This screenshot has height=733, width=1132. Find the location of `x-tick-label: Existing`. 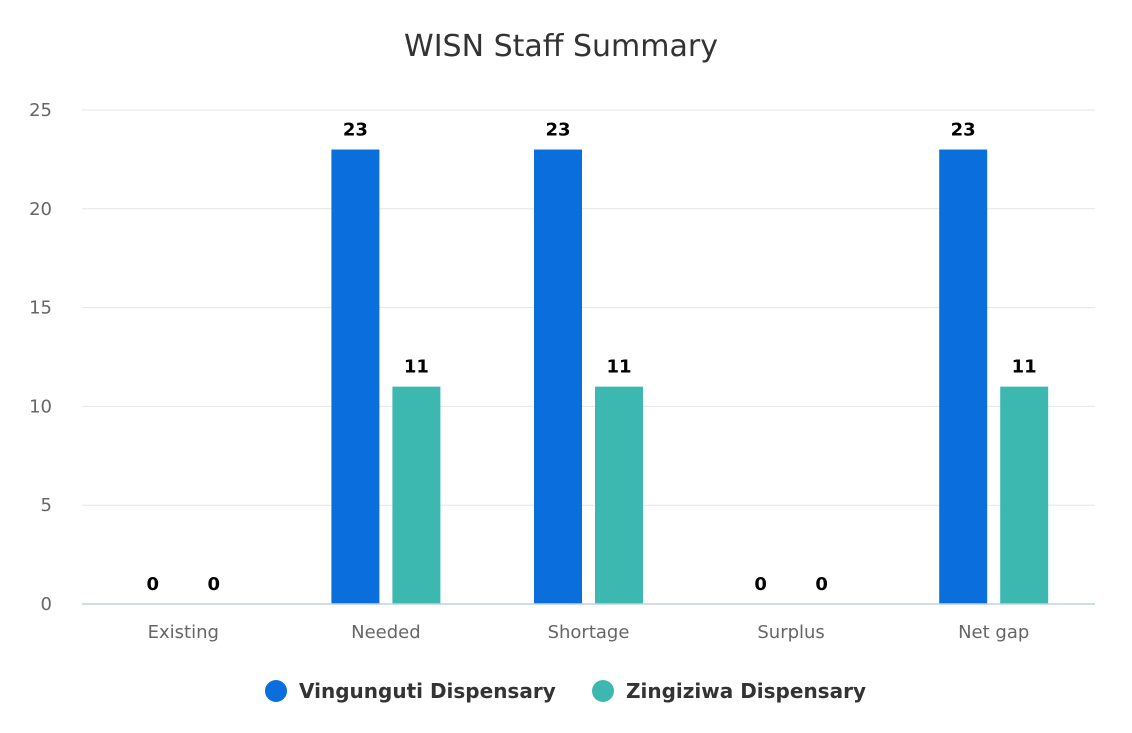

x-tick-label: Existing is located at coordinates (183, 632).